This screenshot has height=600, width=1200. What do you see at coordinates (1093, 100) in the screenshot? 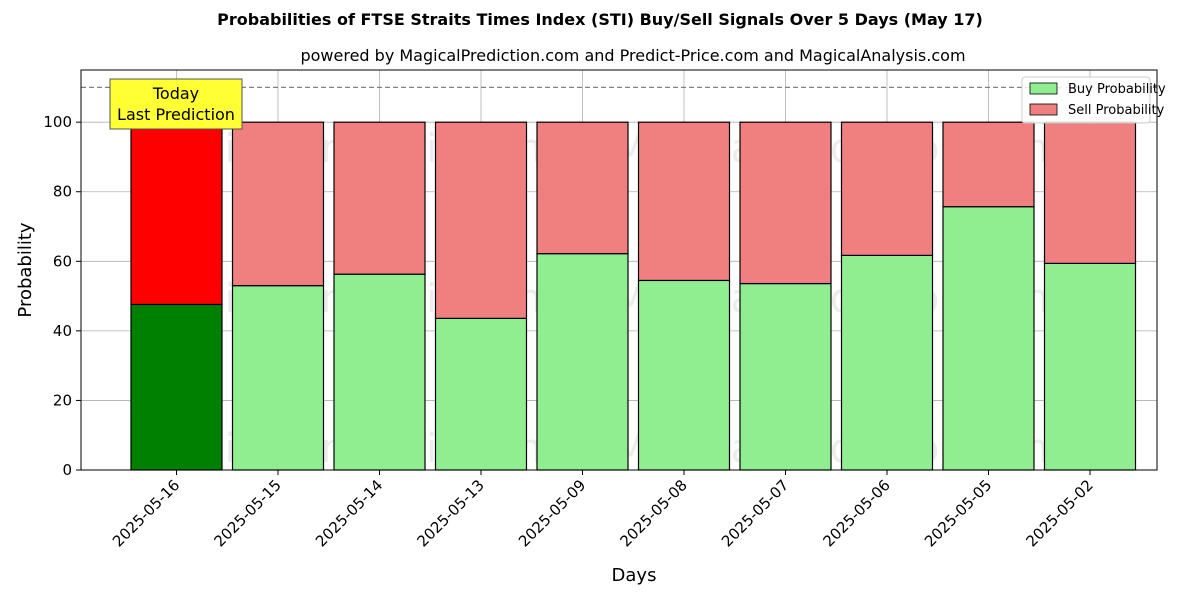
I see `legend: Buy Probability Sell Probability` at bounding box center [1093, 100].